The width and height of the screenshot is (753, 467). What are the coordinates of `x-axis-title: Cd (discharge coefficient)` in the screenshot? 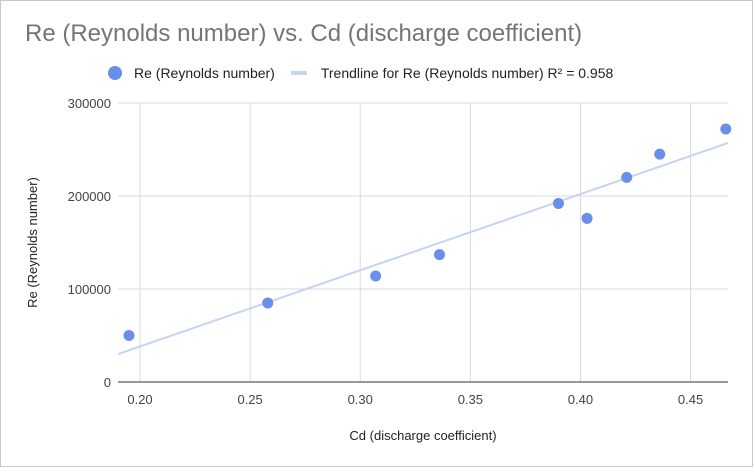 It's located at (422, 435).